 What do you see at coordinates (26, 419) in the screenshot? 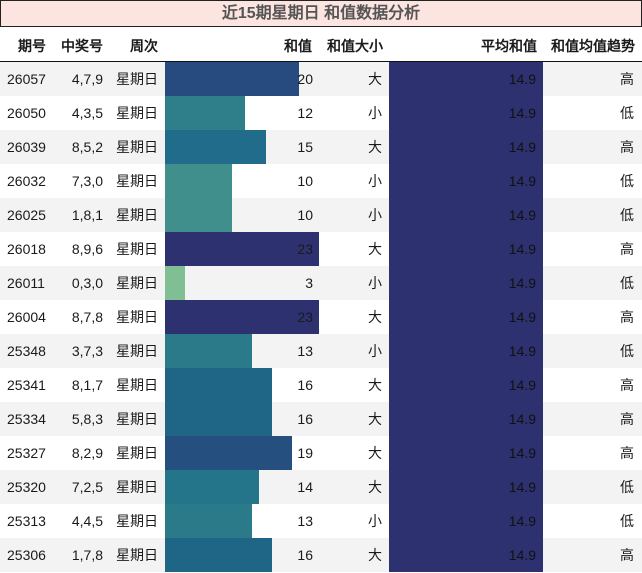
I see `issue-cell: 25334` at bounding box center [26, 419].